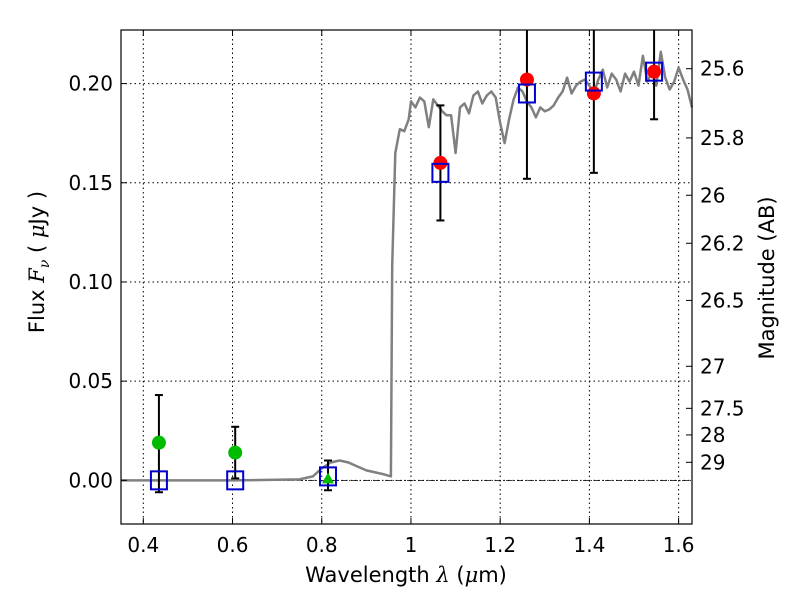 Image resolution: width=800 pixels, height=604 pixels. Describe the element at coordinates (722, 408) in the screenshot. I see `right-axis-tick-label: 27.5` at that location.